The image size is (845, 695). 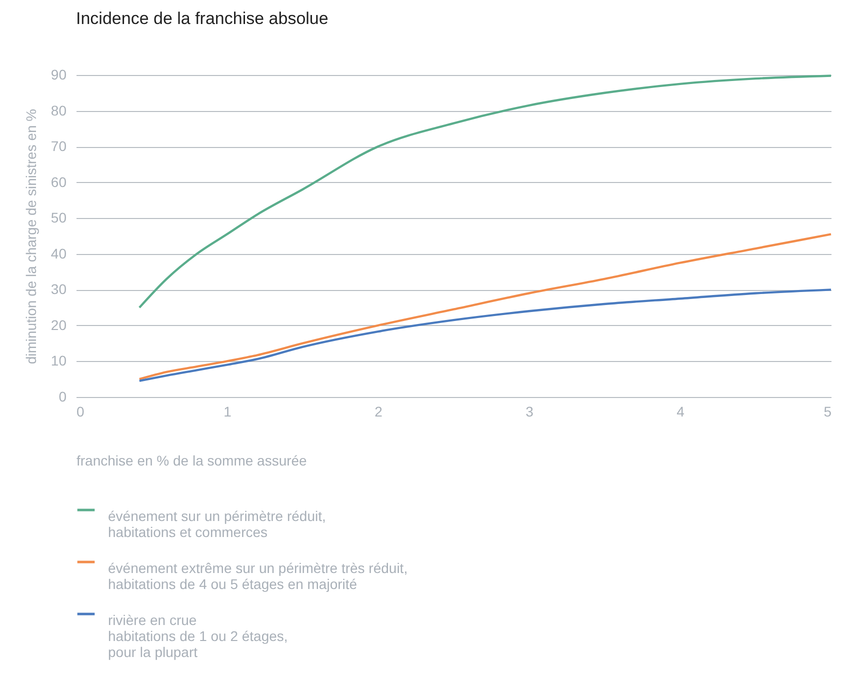 I want to click on y-tick-label: 60, so click(x=58, y=182).